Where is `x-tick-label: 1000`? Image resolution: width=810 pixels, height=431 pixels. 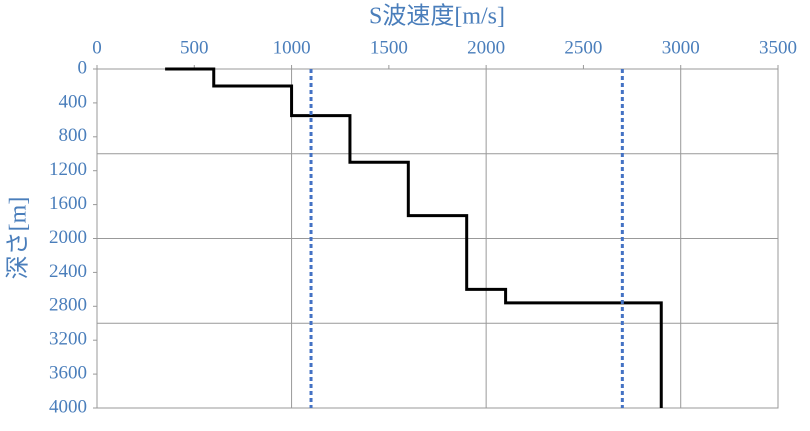
x-tick-label: 1000 is located at coordinates (292, 47).